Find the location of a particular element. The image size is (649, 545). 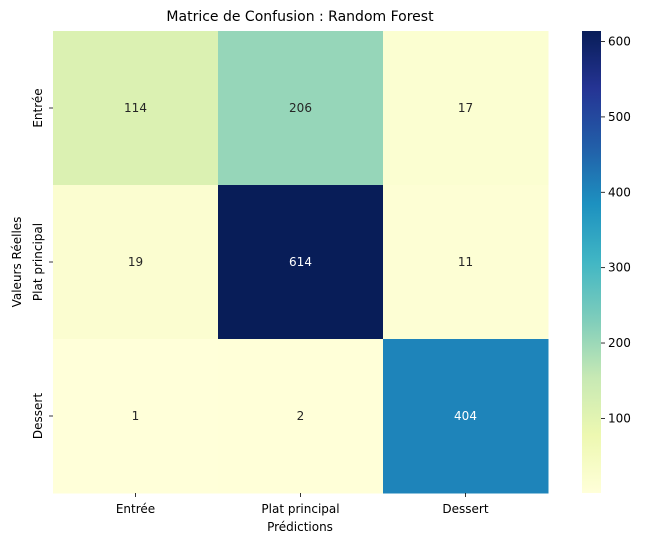

colorbar-gradient is located at coordinates (591, 262).